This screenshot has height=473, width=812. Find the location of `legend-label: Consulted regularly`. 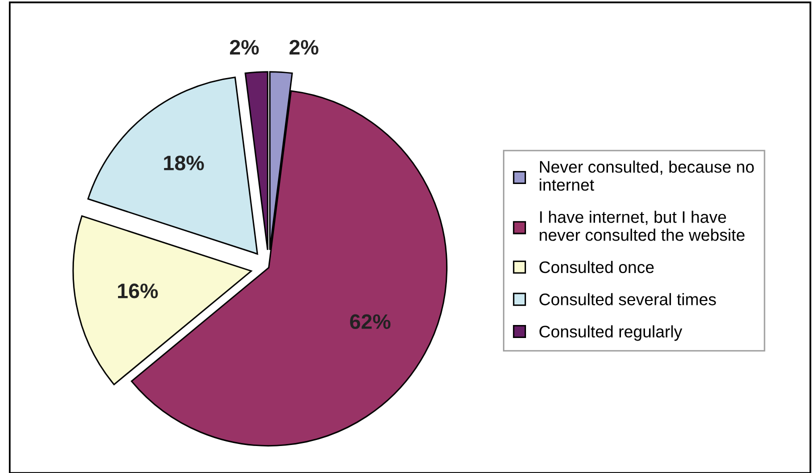

legend-label: Consulted regularly is located at coordinates (611, 333).